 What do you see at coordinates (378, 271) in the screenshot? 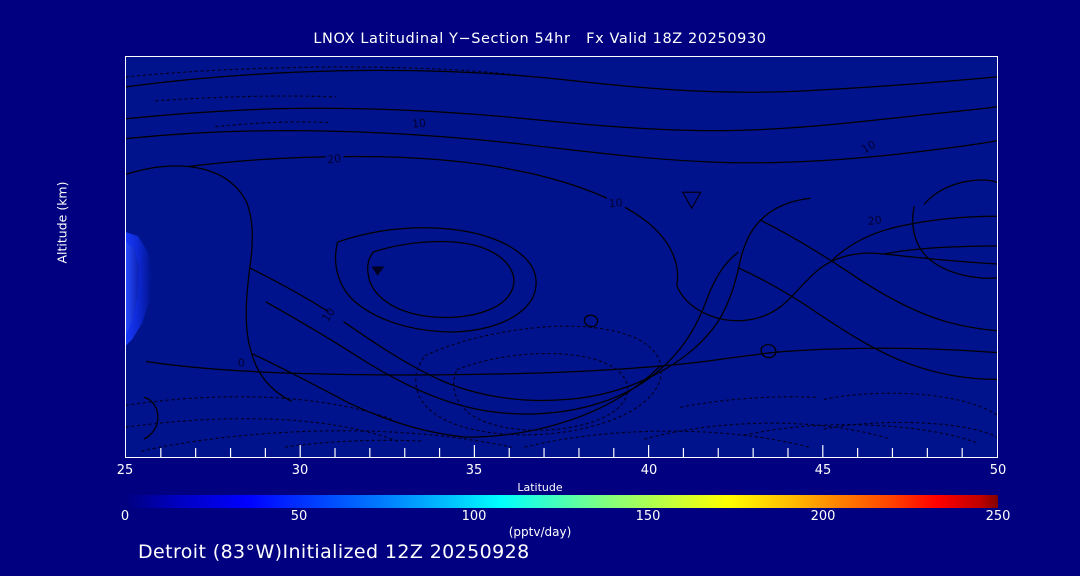
I see `station-marker` at bounding box center [378, 271].